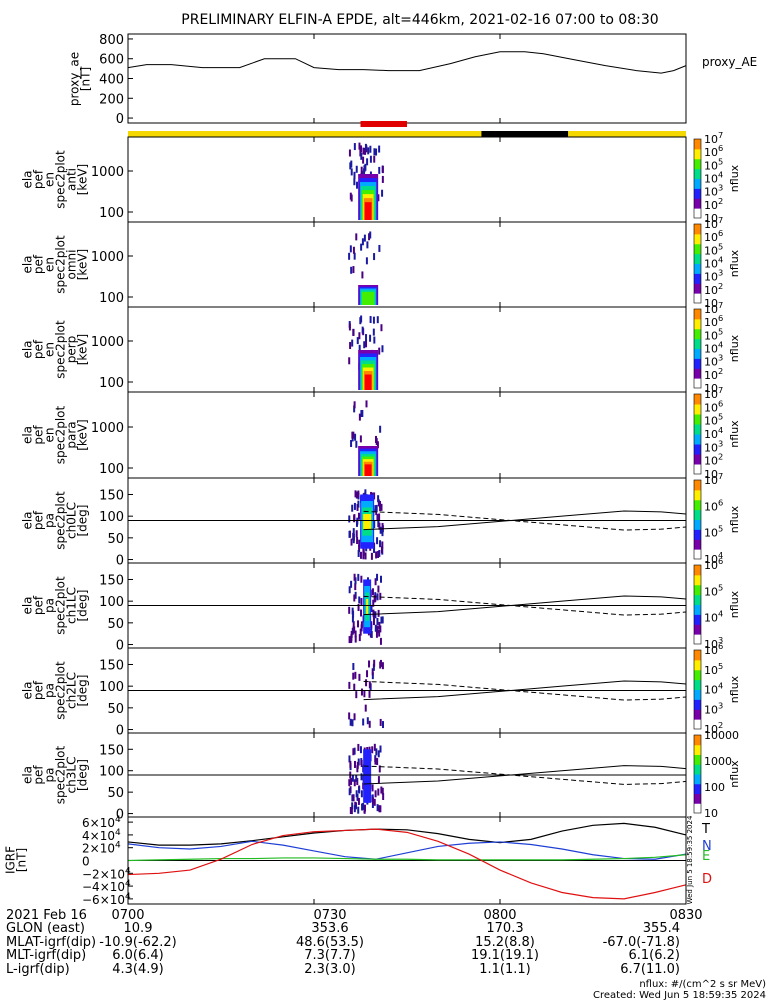  I want to click on colorbar-frame, so click(697, 348).